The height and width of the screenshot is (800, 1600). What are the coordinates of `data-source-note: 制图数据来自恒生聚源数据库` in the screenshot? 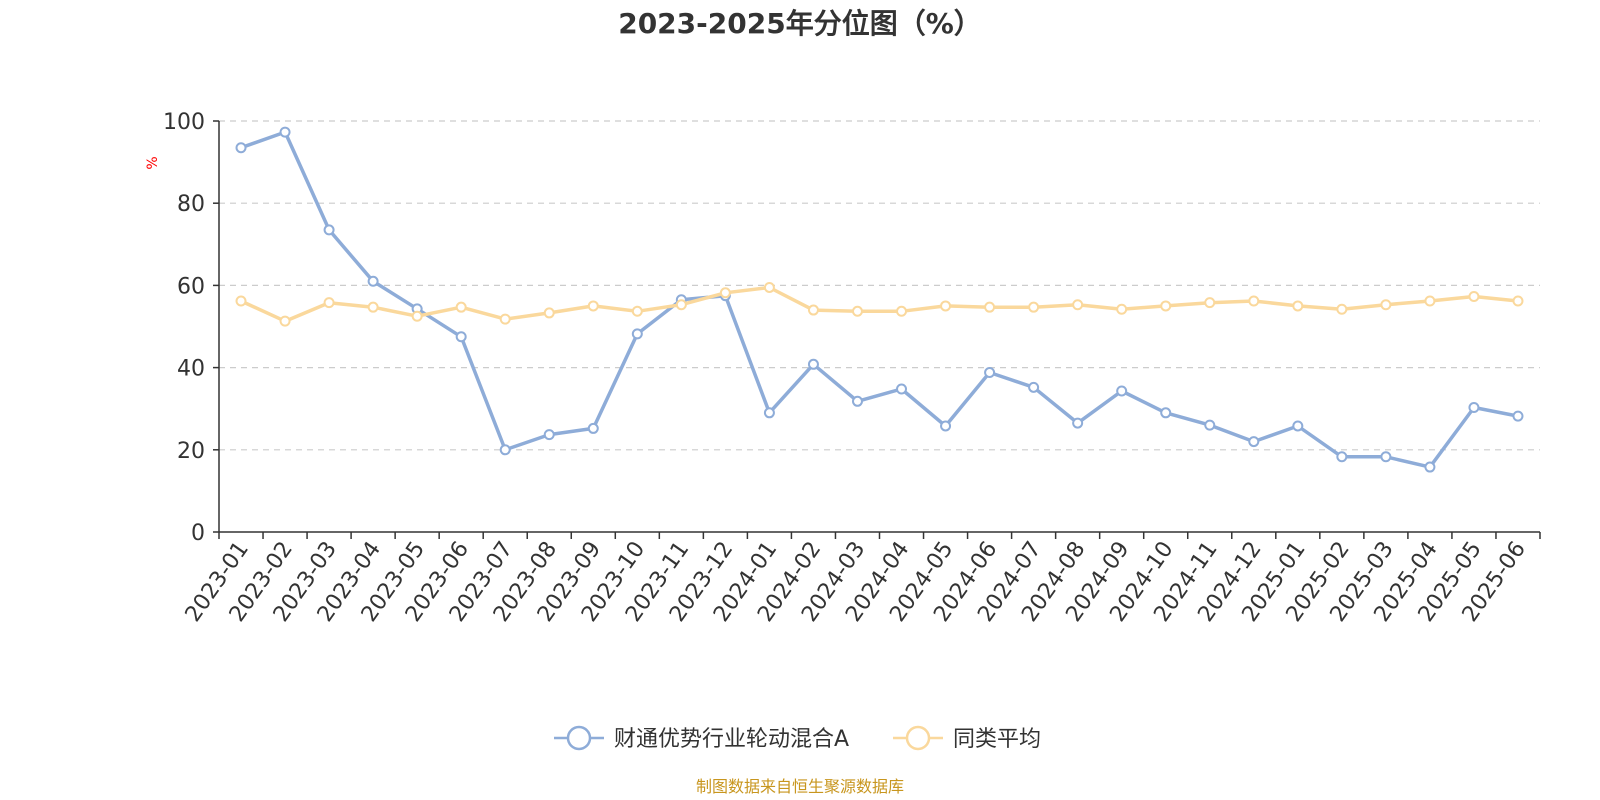 It's located at (800, 786).